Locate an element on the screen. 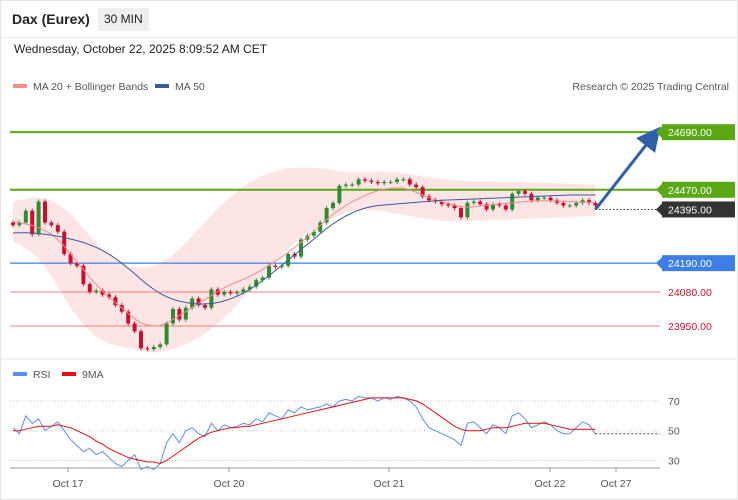 The width and height of the screenshot is (738, 500). rsi-tick-label: 30 is located at coordinates (674, 462).